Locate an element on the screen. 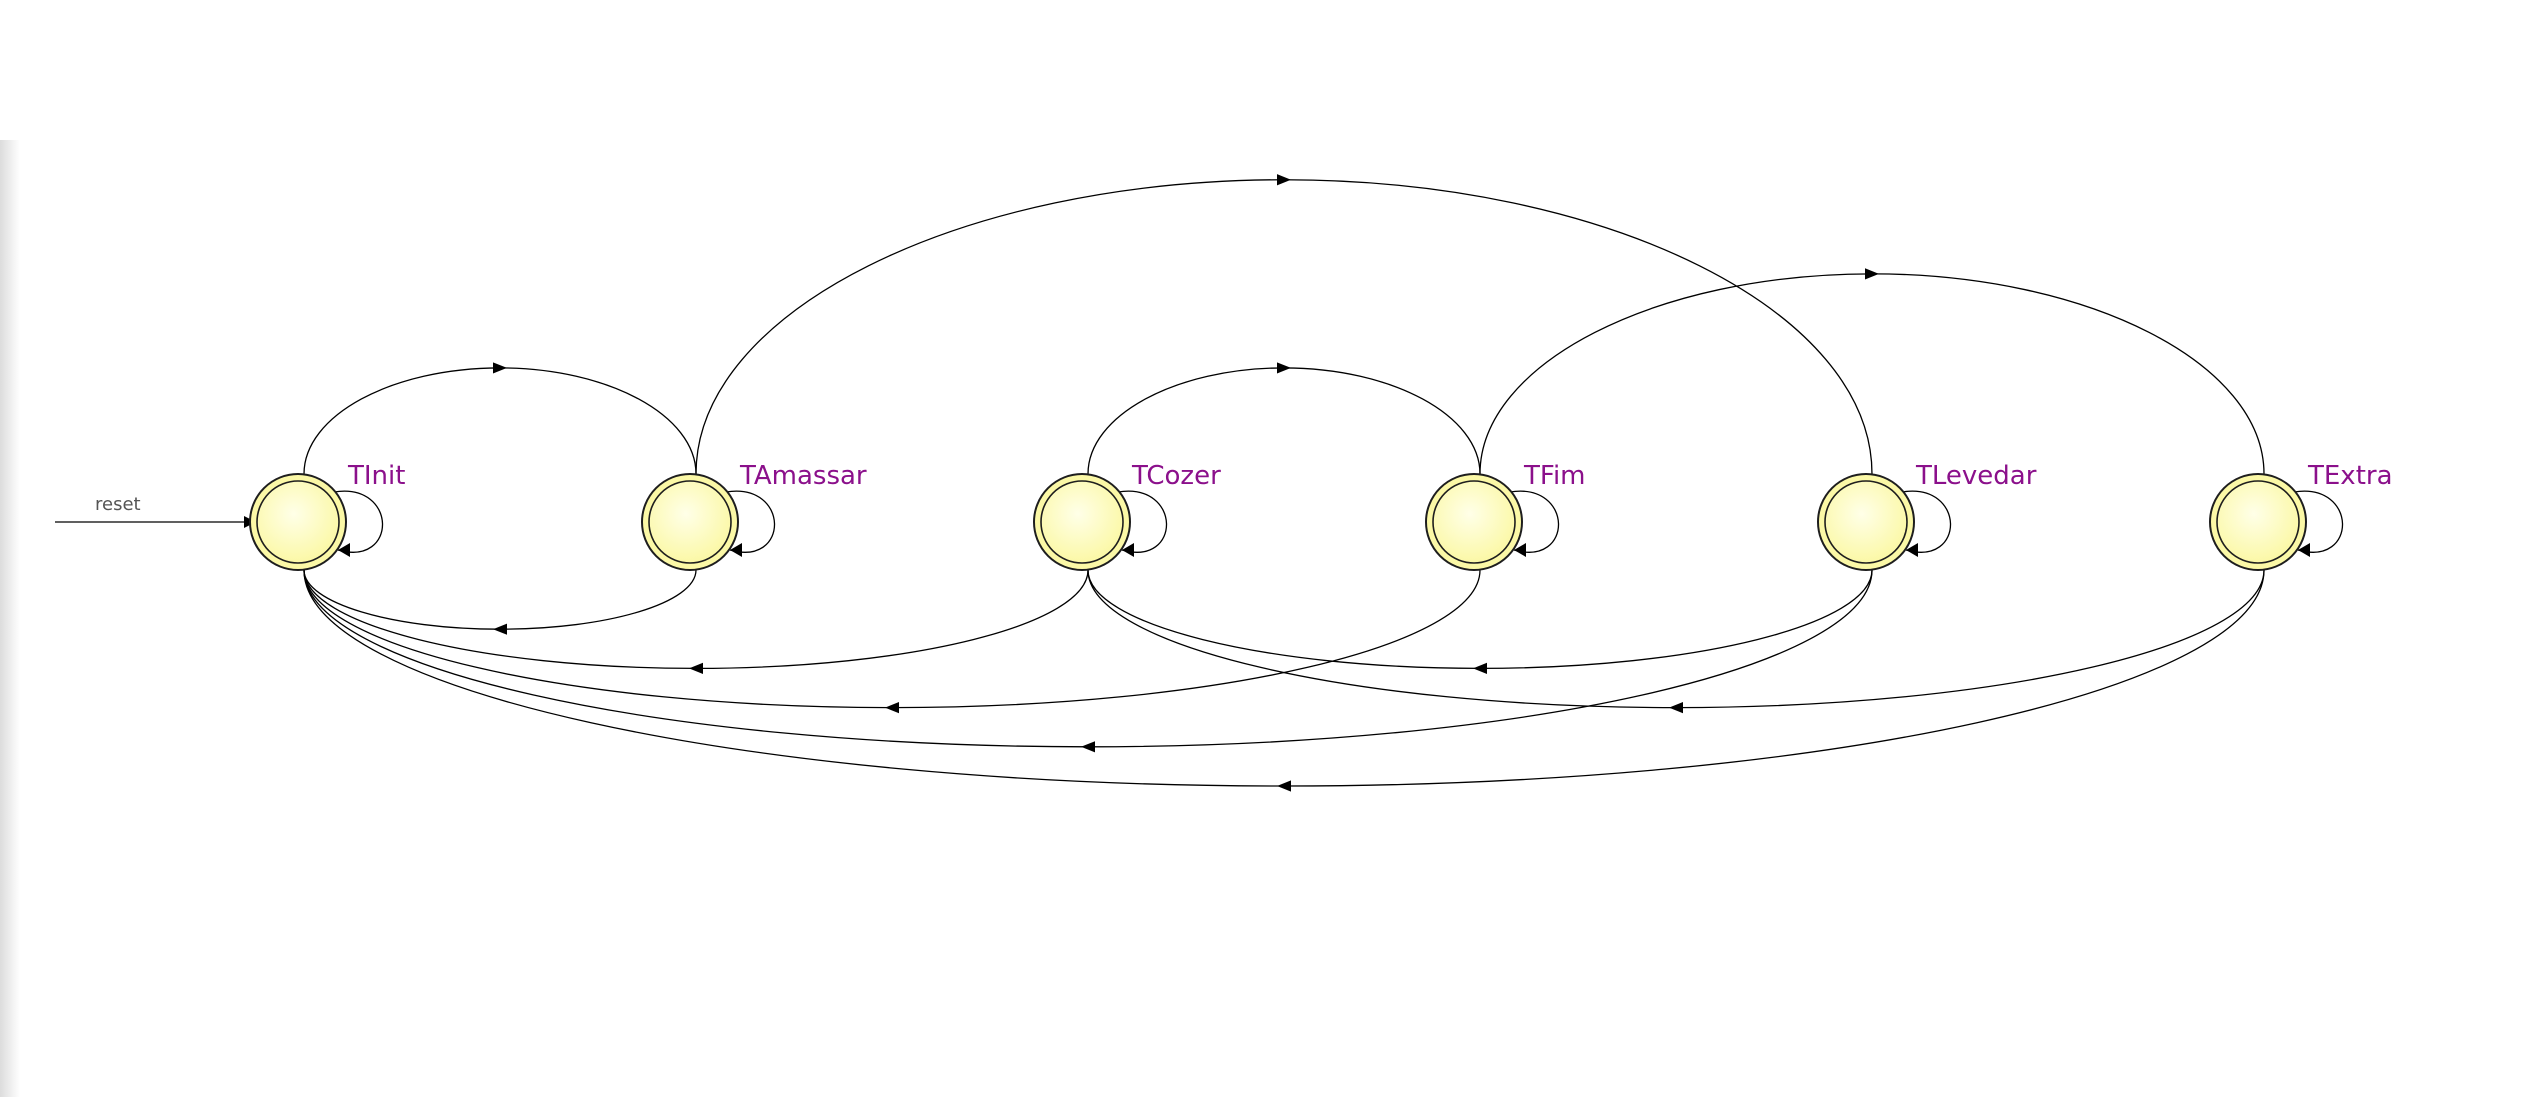 This screenshot has width=2536, height=1097. transition-tlevedar-to-tlevedar-arrowhead is located at coordinates (1912, 550).